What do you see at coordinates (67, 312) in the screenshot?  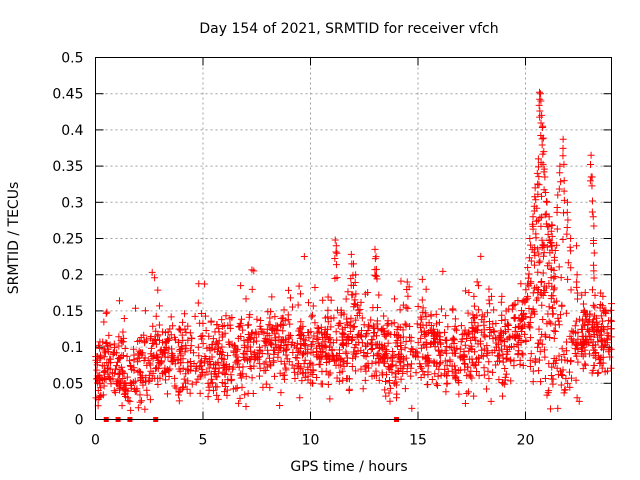 I see `y-tick-label: 0.15` at bounding box center [67, 312].